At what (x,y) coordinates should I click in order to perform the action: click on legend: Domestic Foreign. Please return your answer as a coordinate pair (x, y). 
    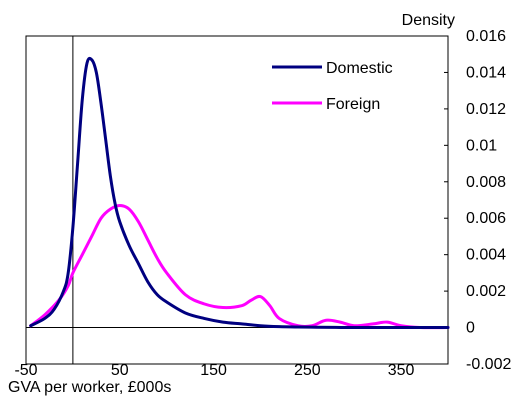
    Looking at the image, I should click on (332, 86).